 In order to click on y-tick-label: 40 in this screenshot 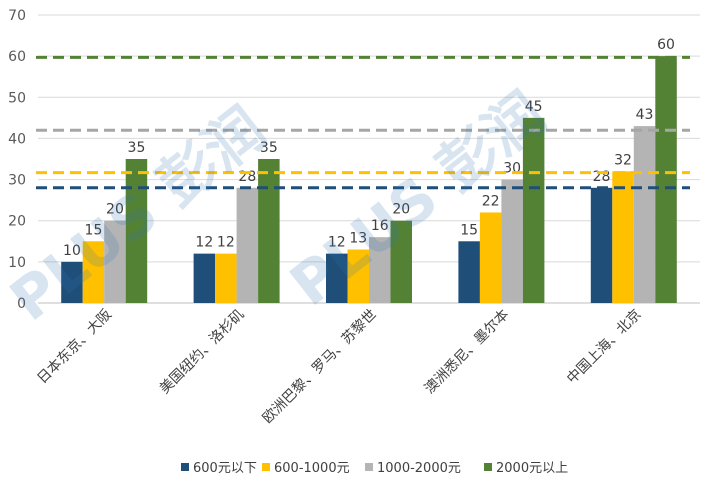, I will do `click(17, 139)`.